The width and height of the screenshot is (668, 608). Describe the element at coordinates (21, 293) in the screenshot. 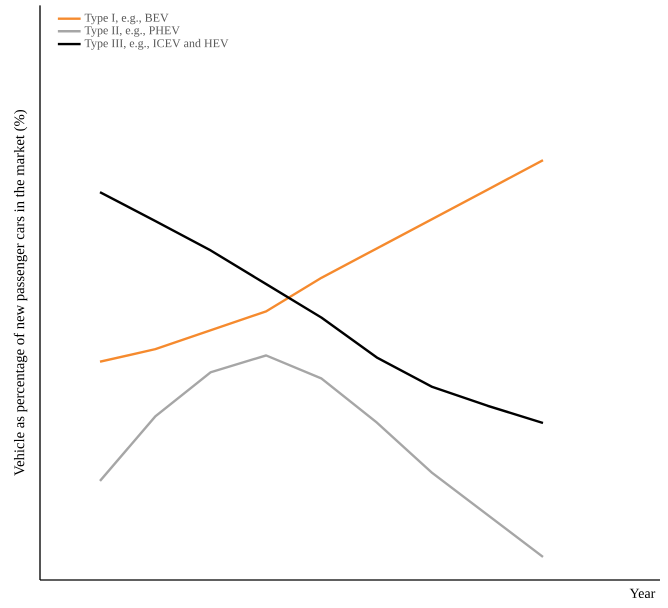

I see `y-axis-title: Vehicle as percentage of new passenger cars in the market (%)` at that location.